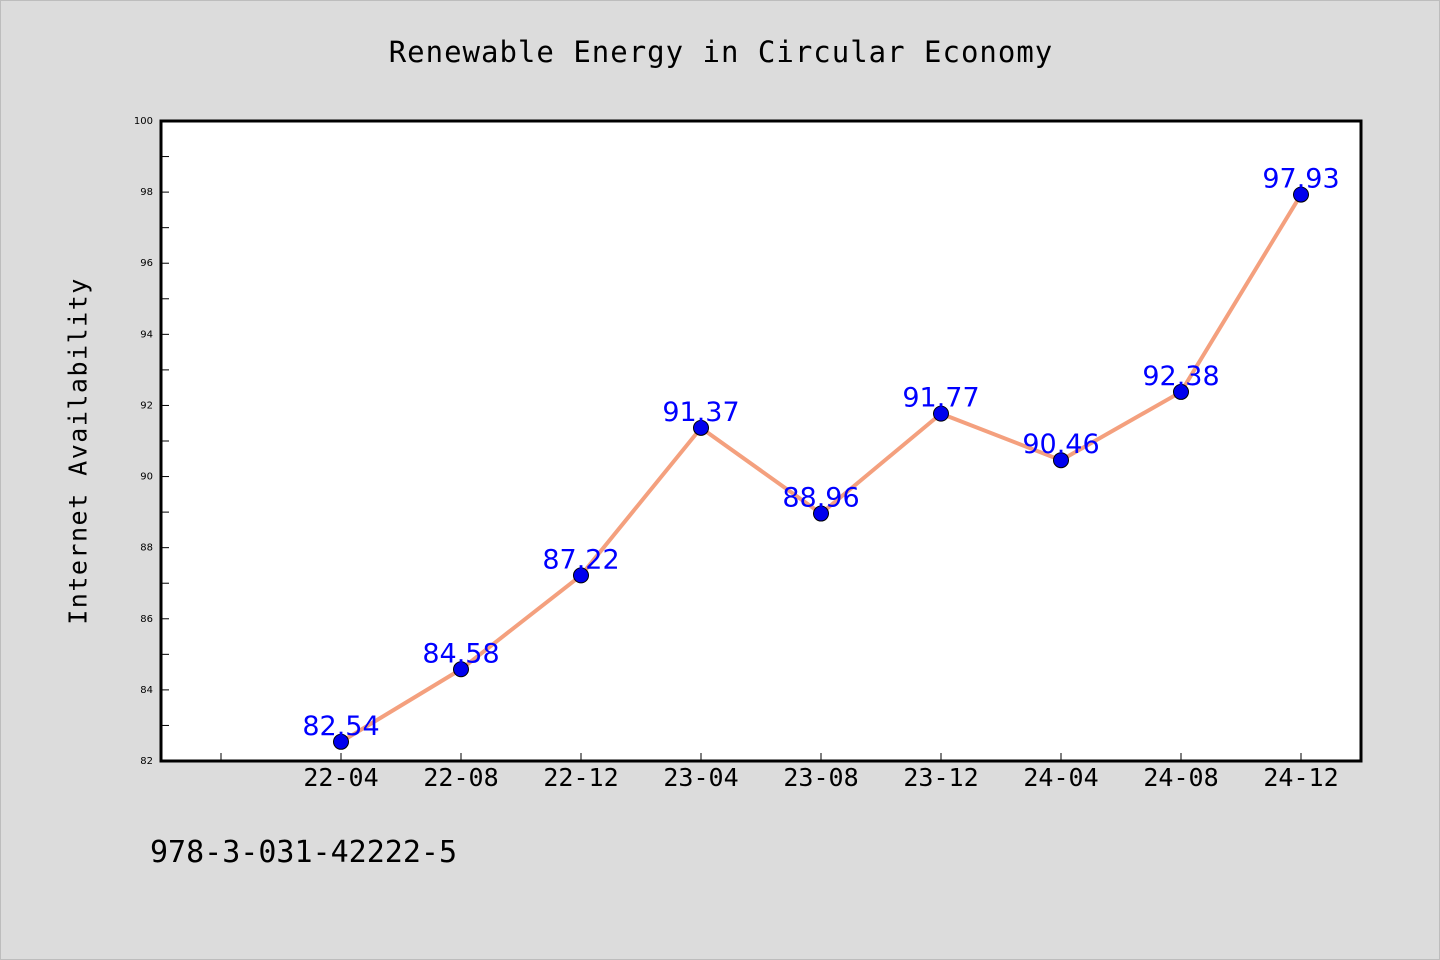 This screenshot has height=960, width=1440. I want to click on data-label: 92.38, so click(1180, 376).